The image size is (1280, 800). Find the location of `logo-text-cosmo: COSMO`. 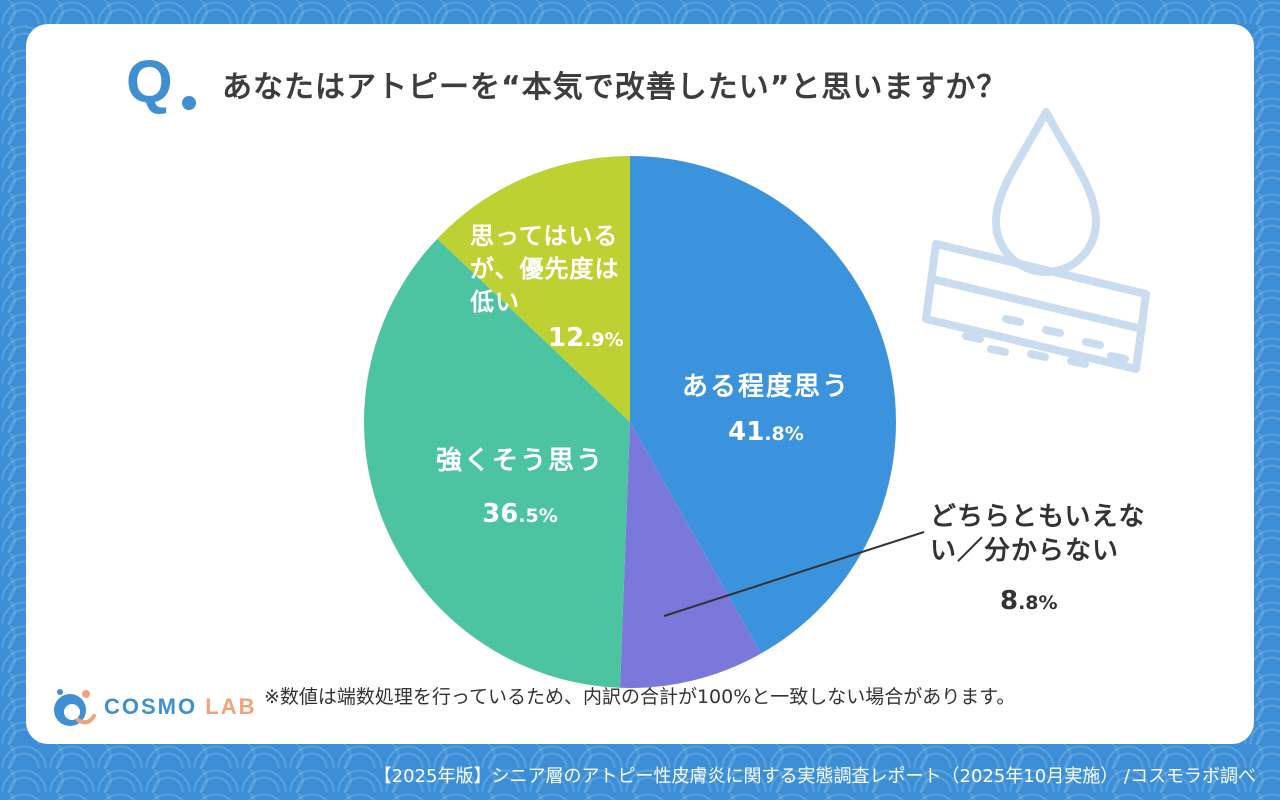

logo-text-cosmo: COSMO is located at coordinates (151, 706).